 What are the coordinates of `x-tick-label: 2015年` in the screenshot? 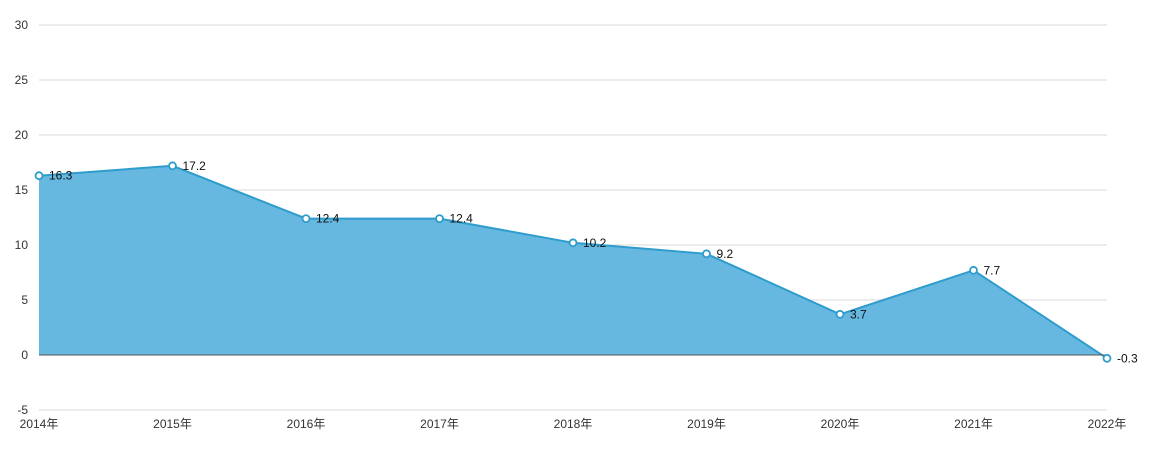 It's located at (172, 424).